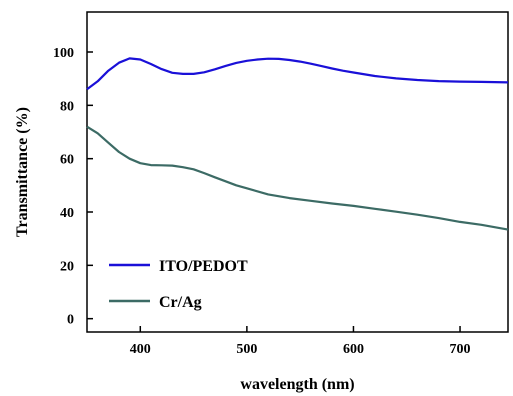 The height and width of the screenshot is (396, 513). Describe the element at coordinates (67, 213) in the screenshot. I see `y-tick-label: 40` at that location.